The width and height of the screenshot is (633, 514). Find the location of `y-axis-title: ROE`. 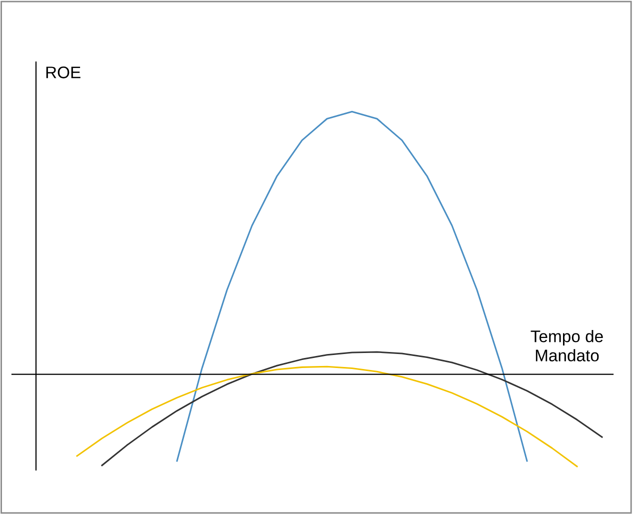

y-axis-title: ROE is located at coordinates (63, 72).